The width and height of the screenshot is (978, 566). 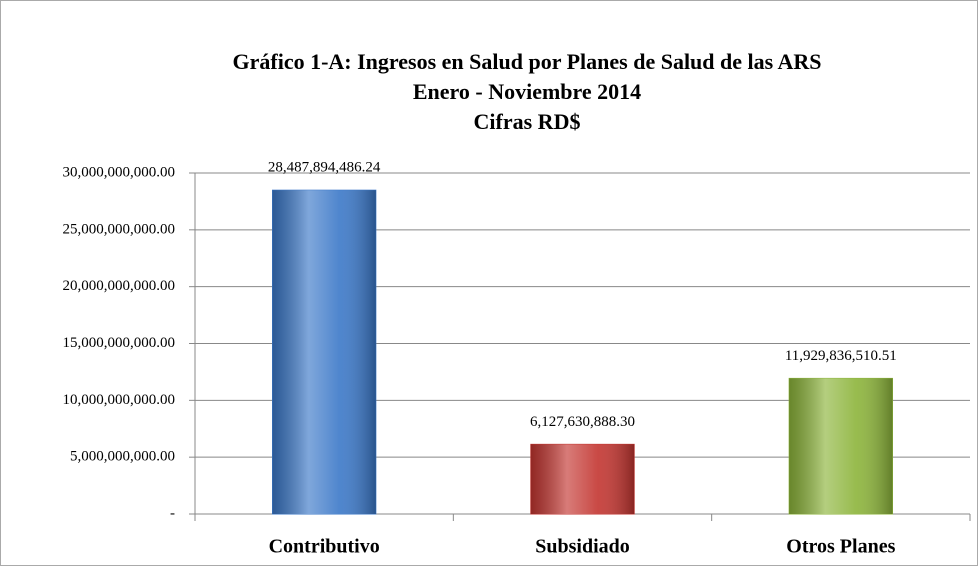 What do you see at coordinates (527, 91) in the screenshot?
I see `chart-subtitle: Enero - Noviembre 2014` at bounding box center [527, 91].